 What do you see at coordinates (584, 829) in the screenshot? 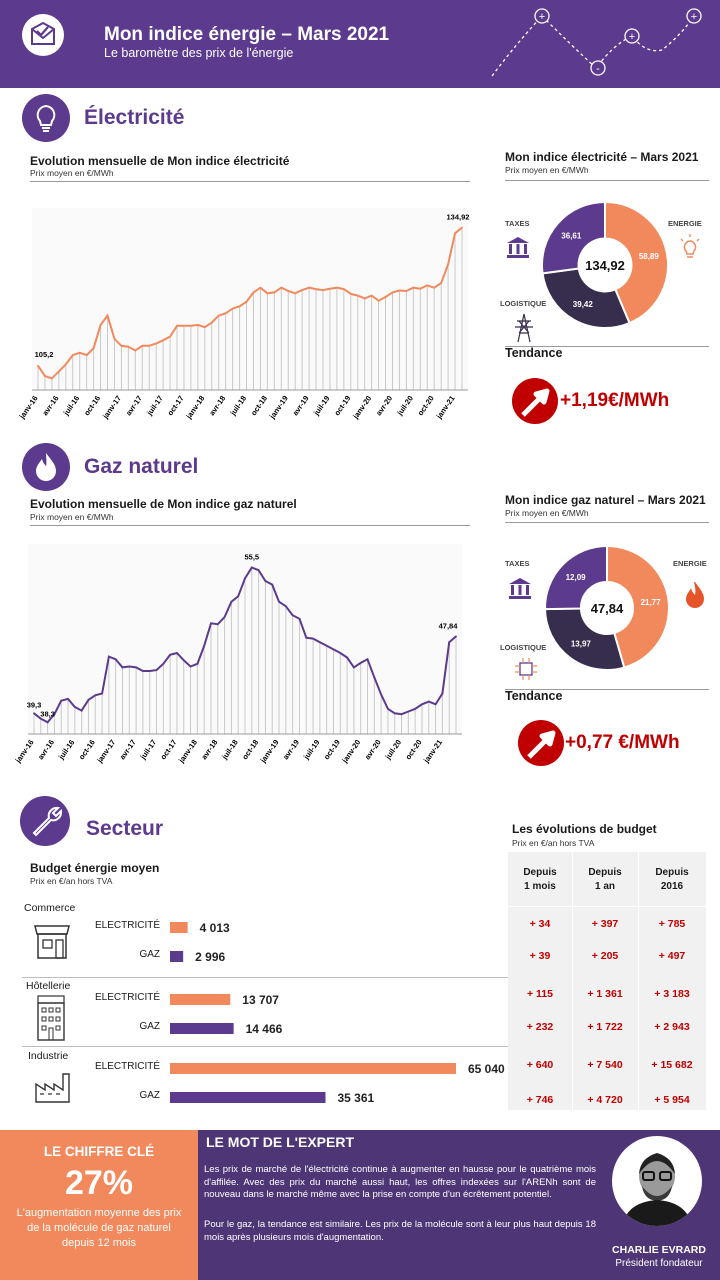
I see `table-title: Les évolutions de budget` at bounding box center [584, 829].